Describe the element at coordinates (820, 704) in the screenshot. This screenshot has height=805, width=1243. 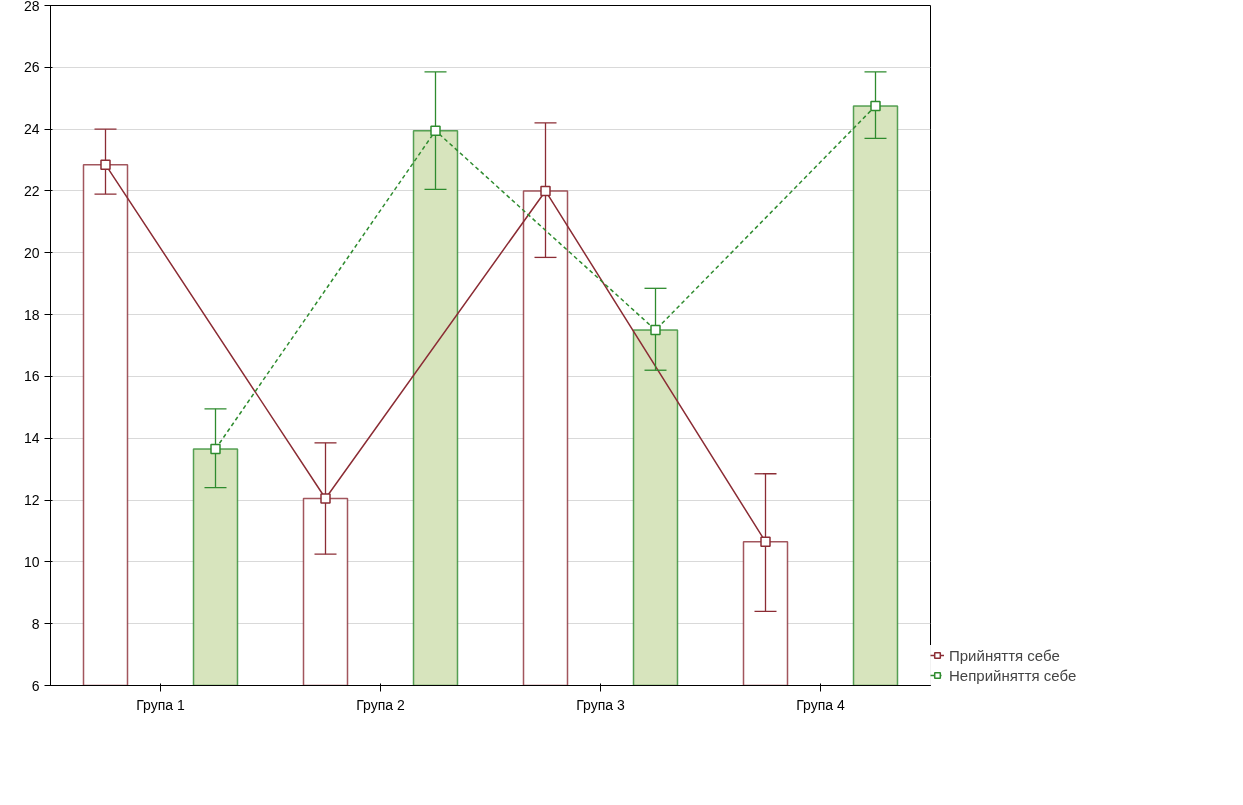
I see `x-tick-label: Група 4` at that location.